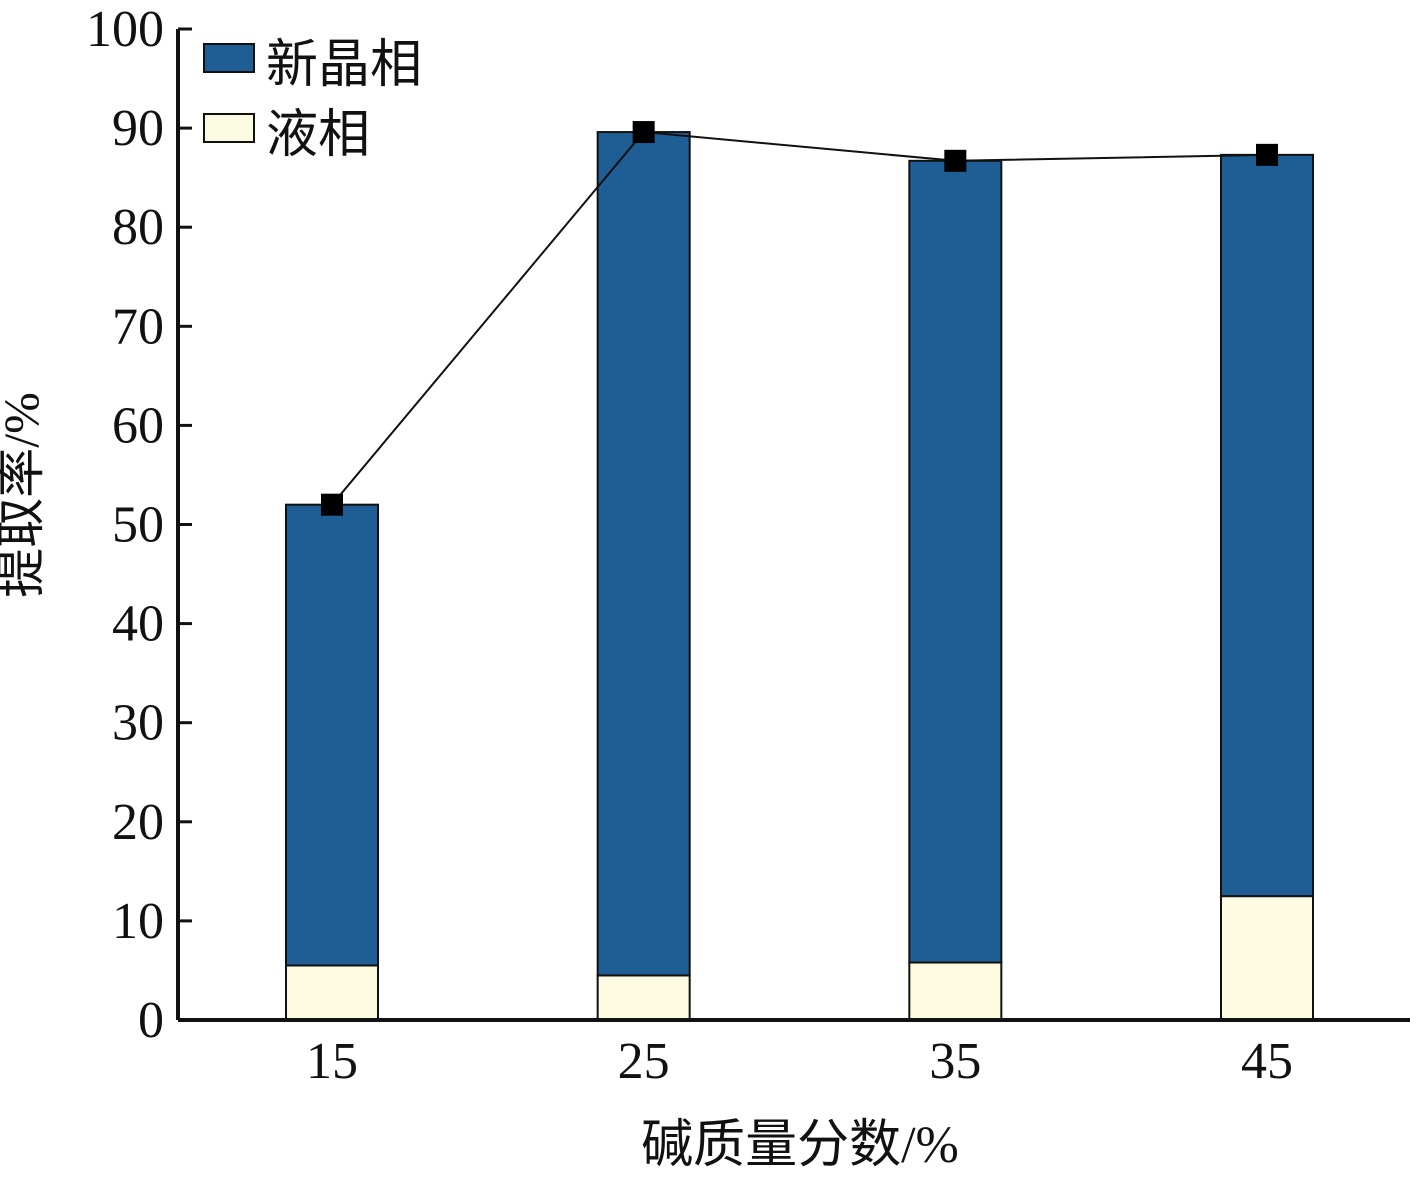  Describe the element at coordinates (344, 65) in the screenshot. I see `legend-label: 新晶相` at that location.